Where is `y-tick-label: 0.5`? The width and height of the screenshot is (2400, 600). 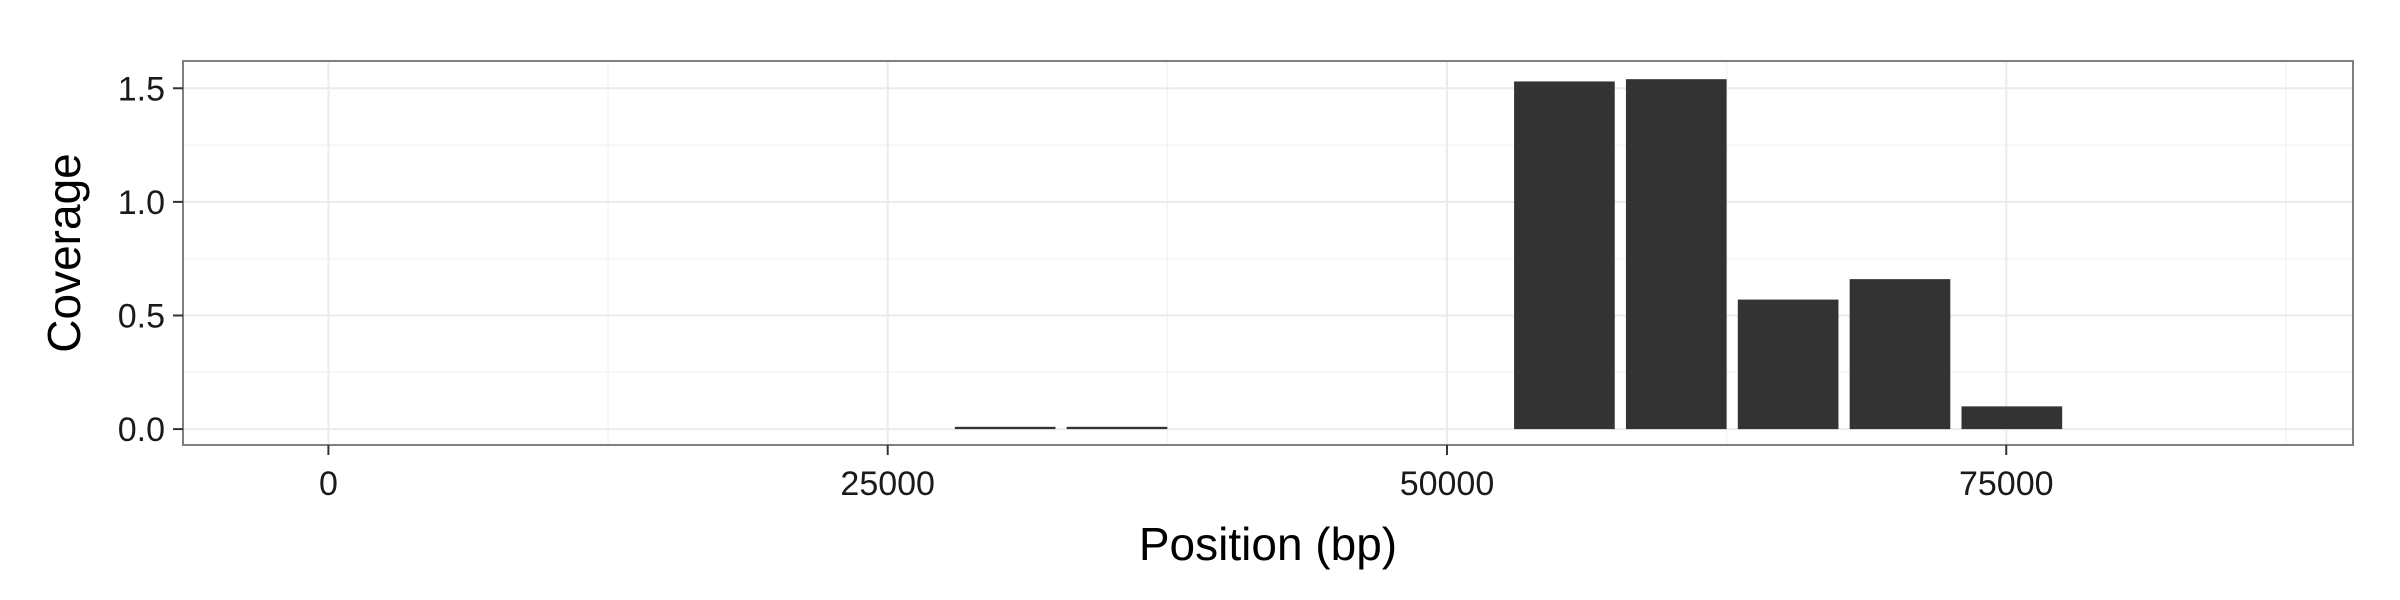
y-tick-label: 0.5 is located at coordinates (141, 316).